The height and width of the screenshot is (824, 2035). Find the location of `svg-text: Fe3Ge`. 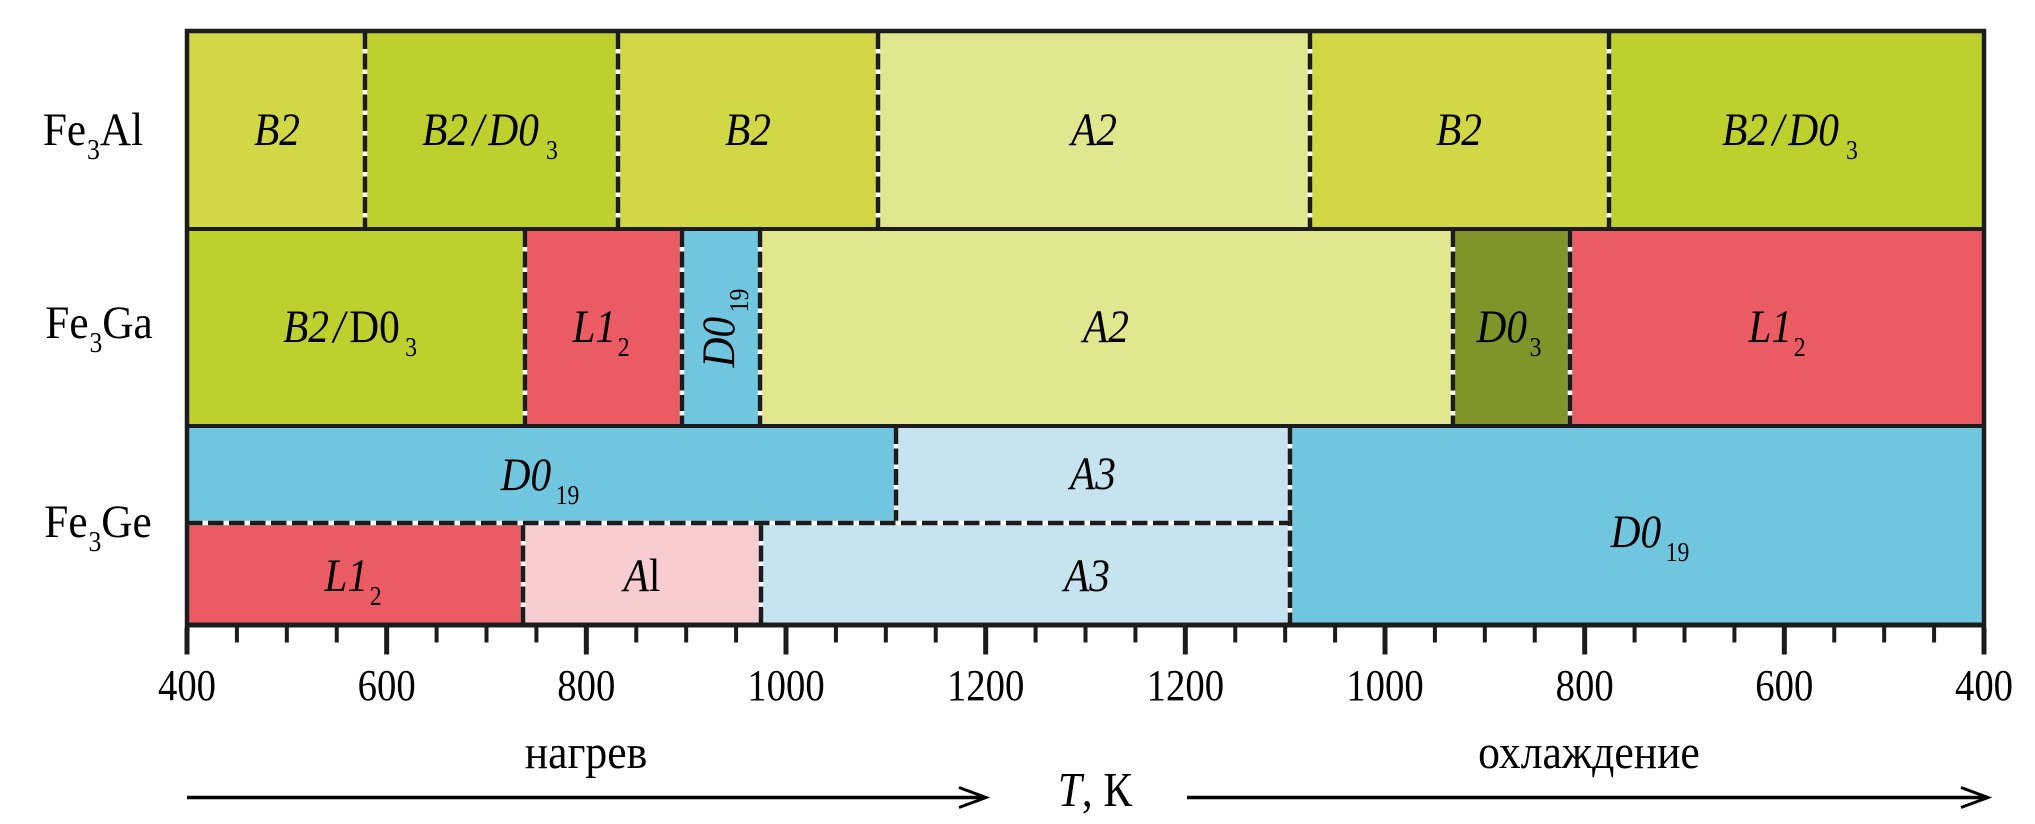

svg-text: Fe3Ge is located at coordinates (97, 526).